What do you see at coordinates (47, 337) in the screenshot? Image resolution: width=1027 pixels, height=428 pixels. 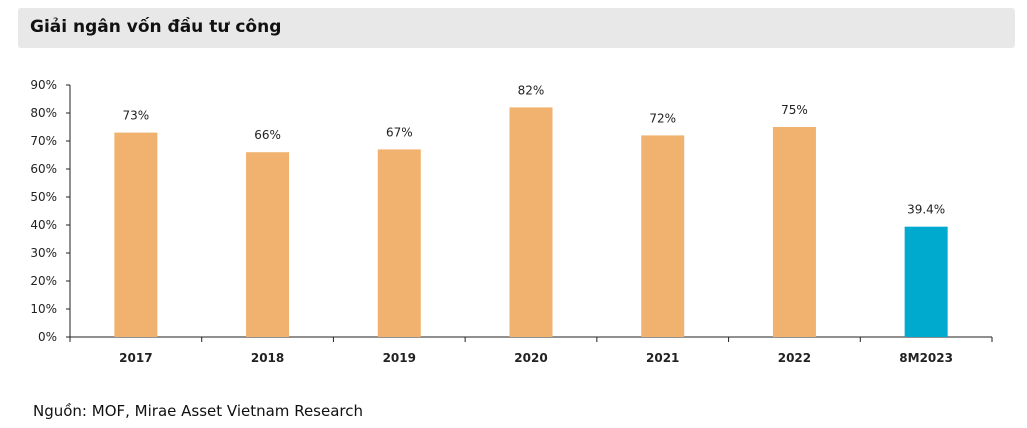 I see `y-tick-label: 0%` at bounding box center [47, 337].